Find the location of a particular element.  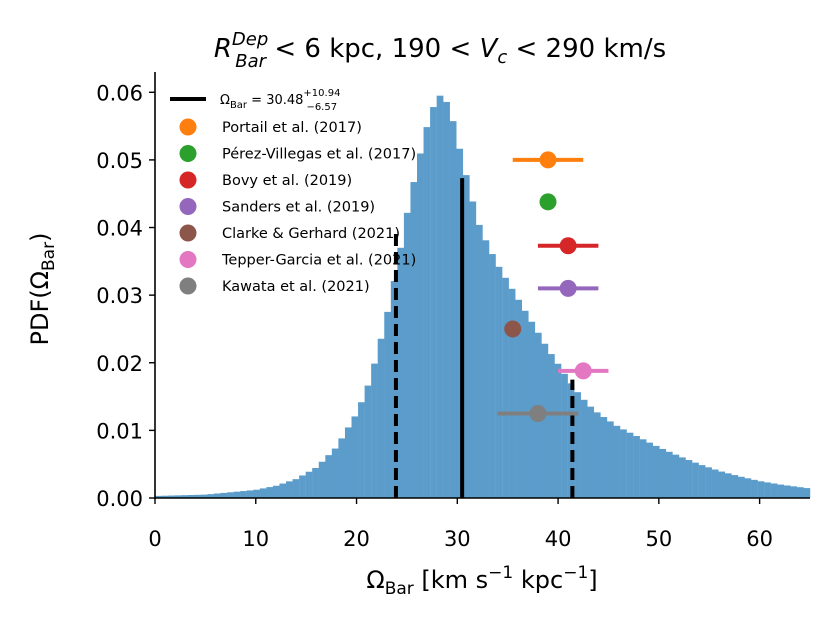

legend-label-0: Portail et al. (2017) is located at coordinates (292, 128).